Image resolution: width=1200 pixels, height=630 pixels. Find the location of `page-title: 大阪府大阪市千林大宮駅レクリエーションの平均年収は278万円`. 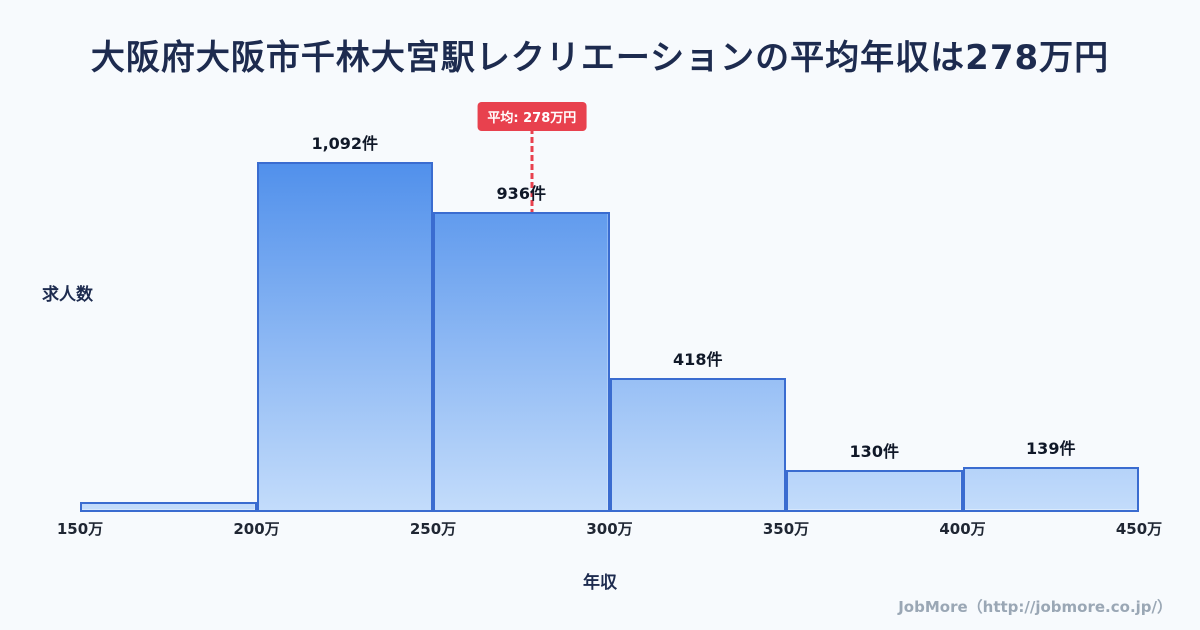

page-title: 大阪府大阪市千林大宮駅レクリエーションの平均年収は278万円 is located at coordinates (600, 58).